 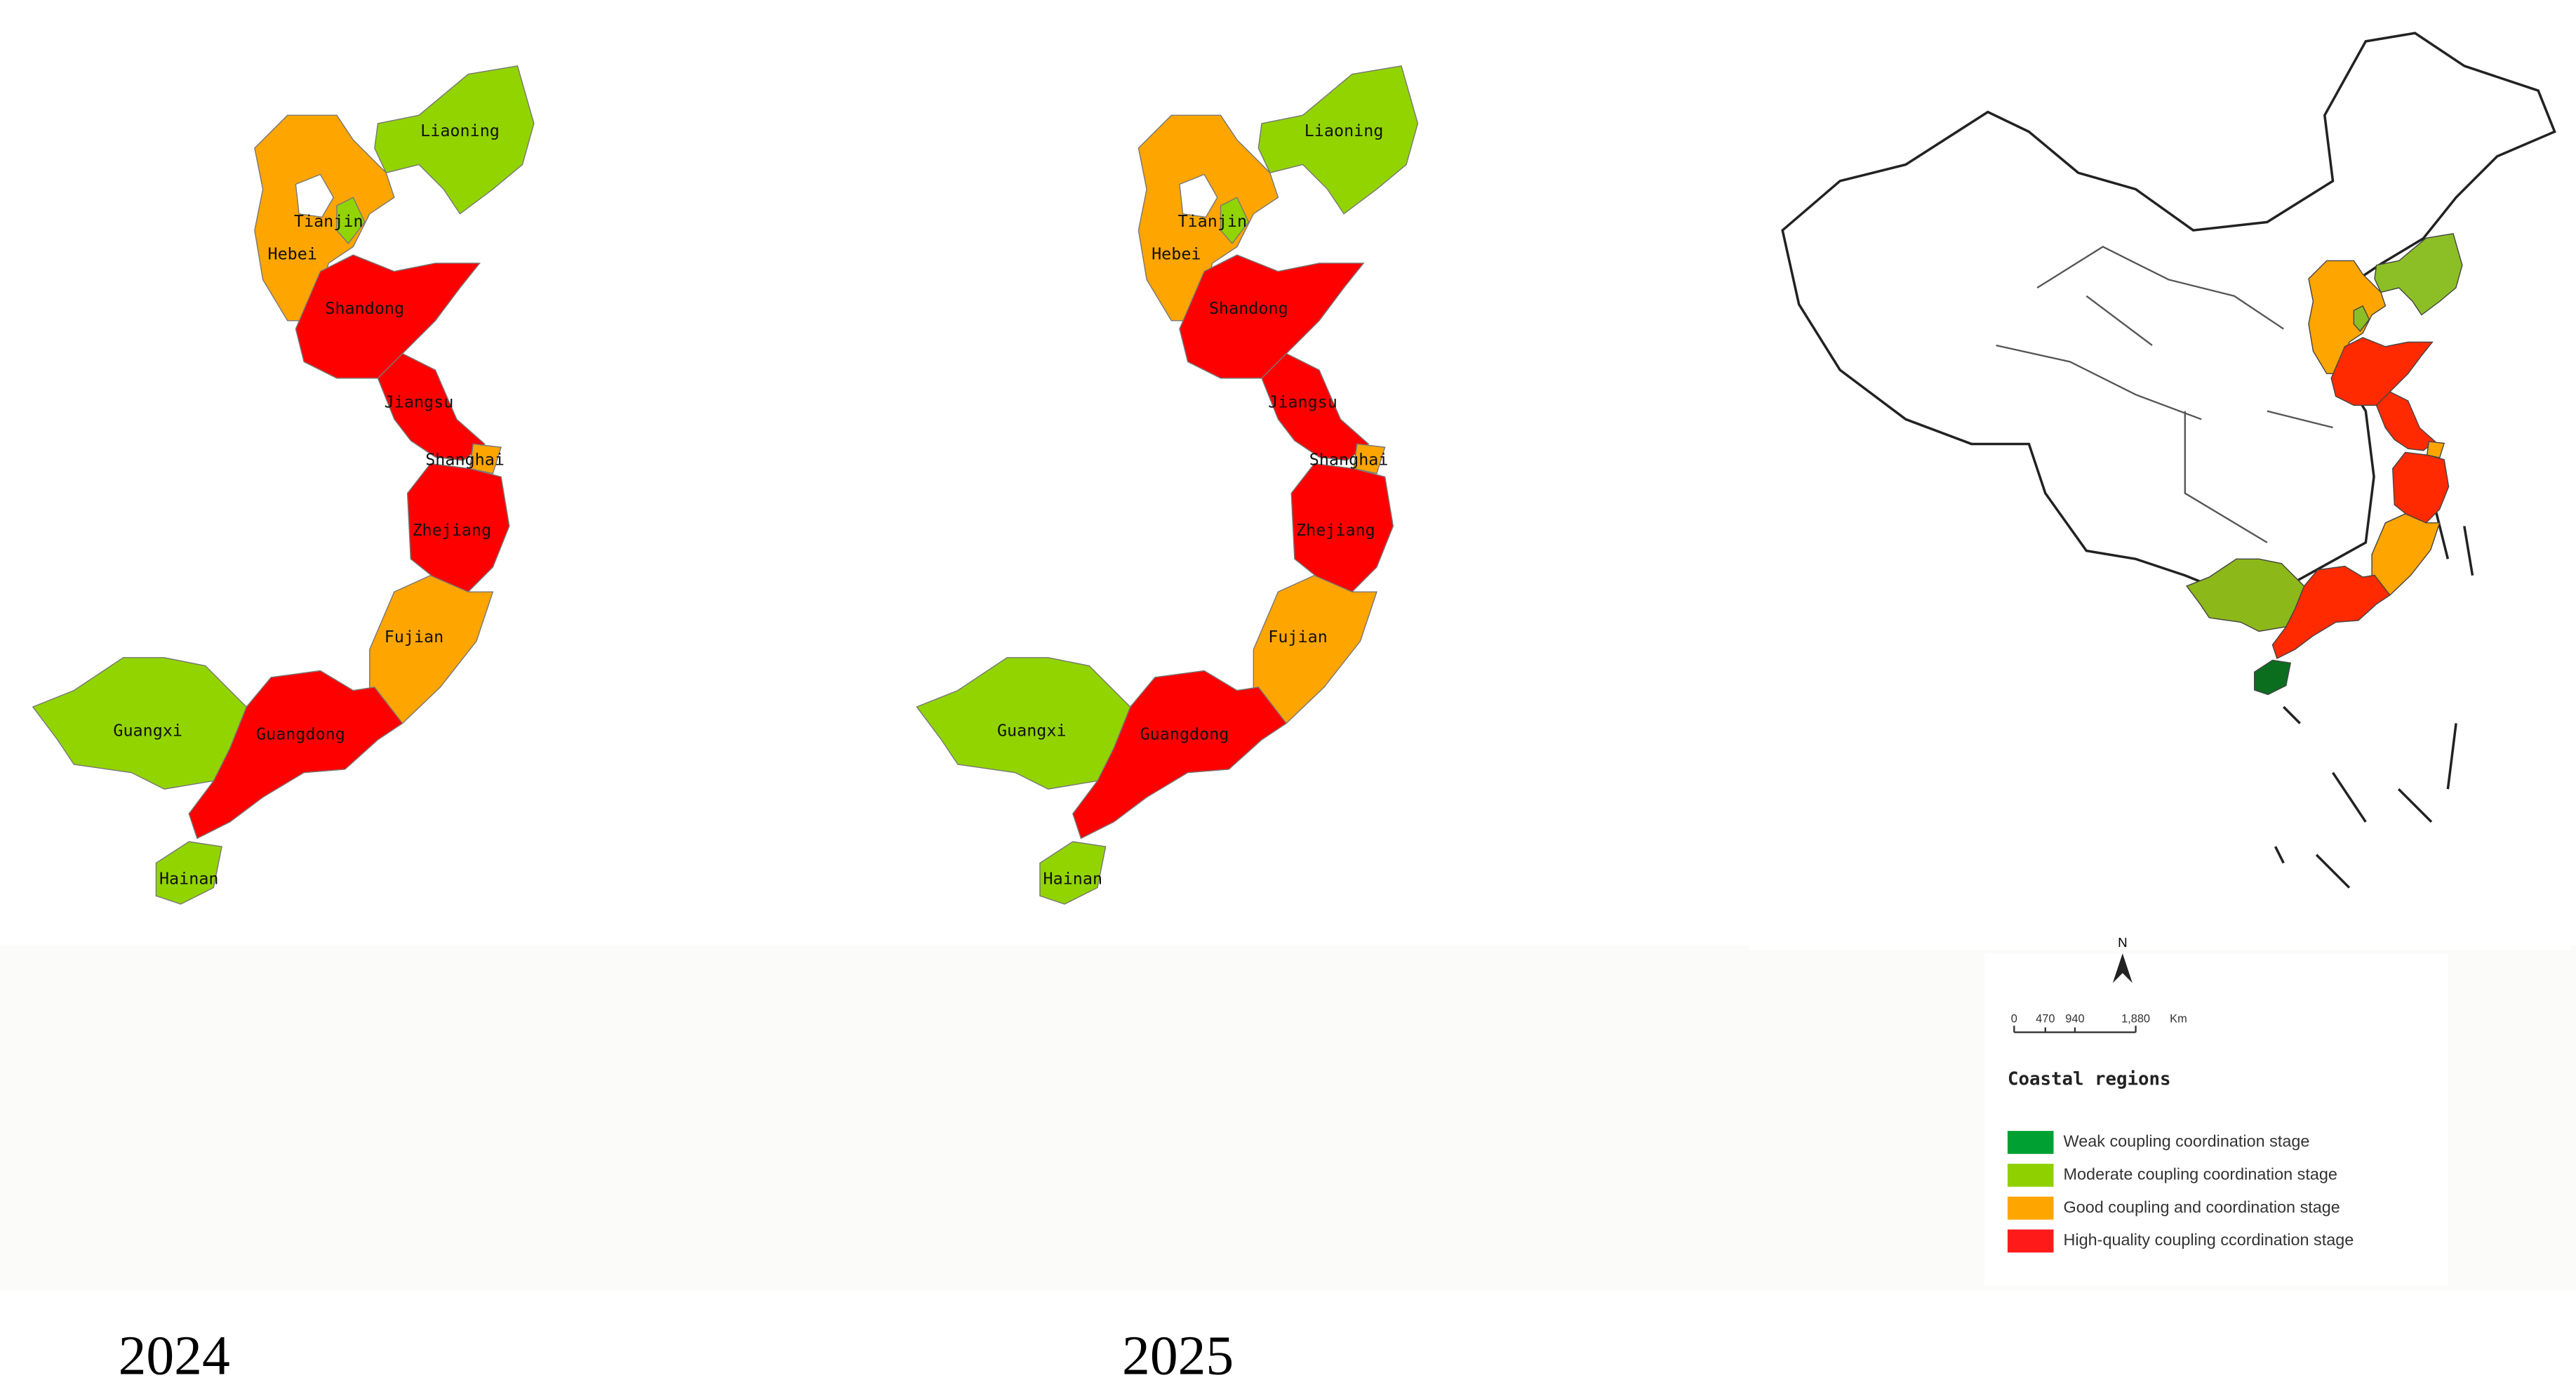 I want to click on province-borders, so click(x=2165, y=394).